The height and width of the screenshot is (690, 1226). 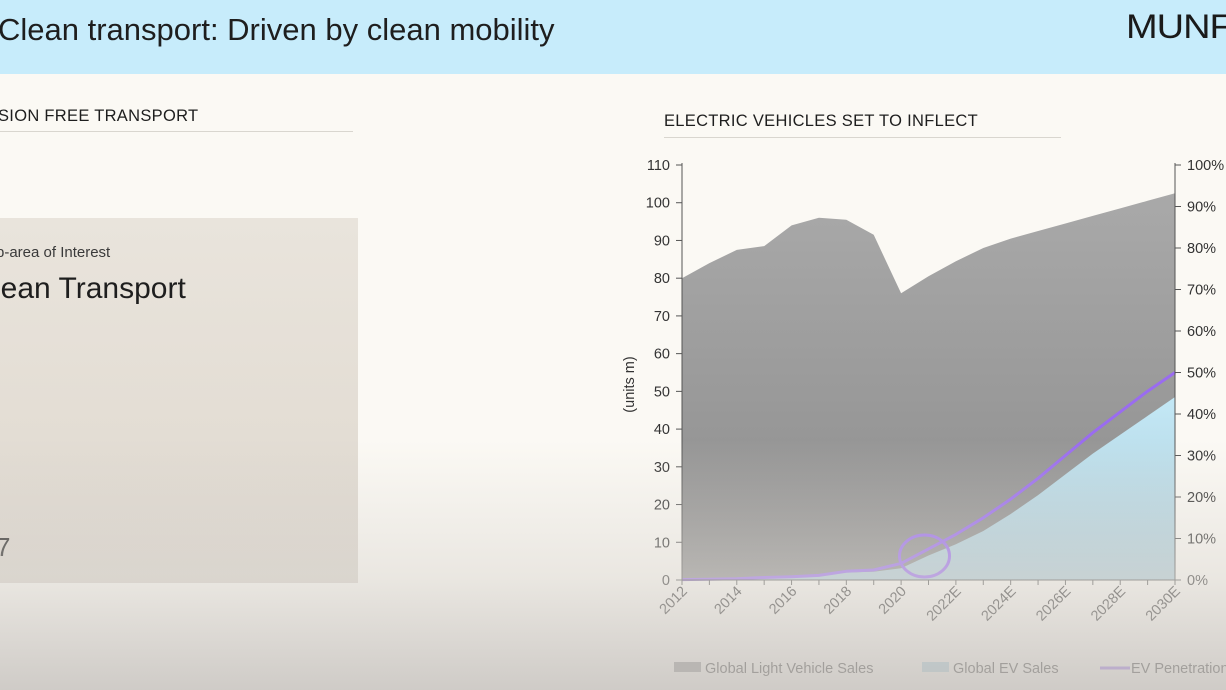 What do you see at coordinates (662, 355) in the screenshot?
I see `y-tick-label: 60` at bounding box center [662, 355].